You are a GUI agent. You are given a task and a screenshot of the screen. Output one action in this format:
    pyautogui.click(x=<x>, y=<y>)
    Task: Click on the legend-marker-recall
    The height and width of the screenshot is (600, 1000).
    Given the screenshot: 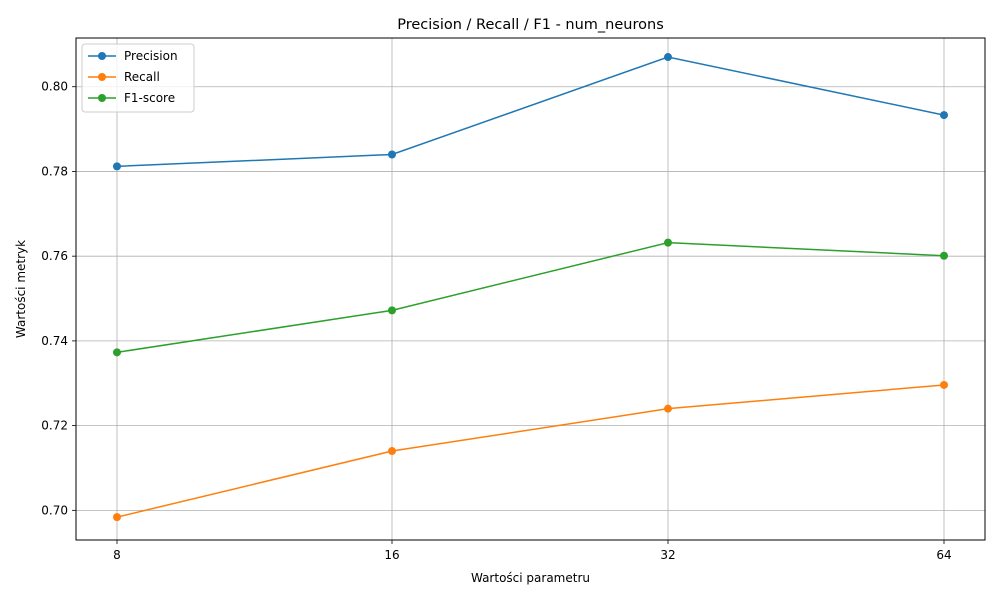 What is the action you would take?
    pyautogui.click(x=102, y=77)
    